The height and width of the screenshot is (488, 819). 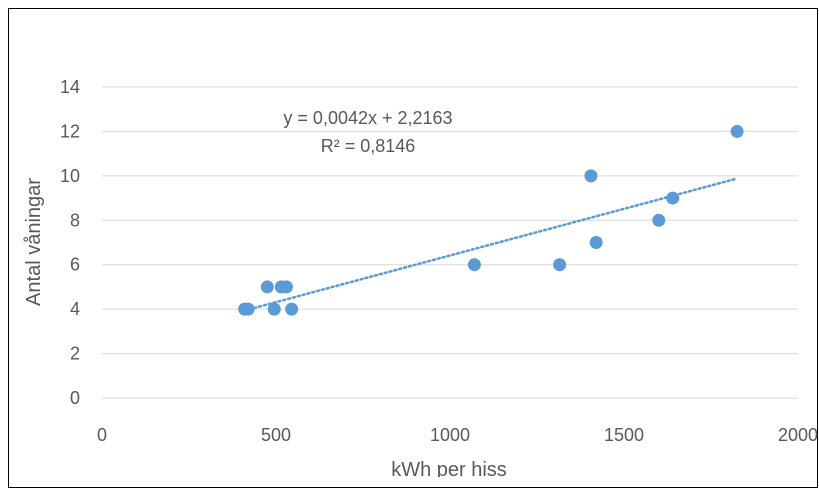 I want to click on trendline-equation: y = 0,0042x + 2,2163, so click(x=367, y=118).